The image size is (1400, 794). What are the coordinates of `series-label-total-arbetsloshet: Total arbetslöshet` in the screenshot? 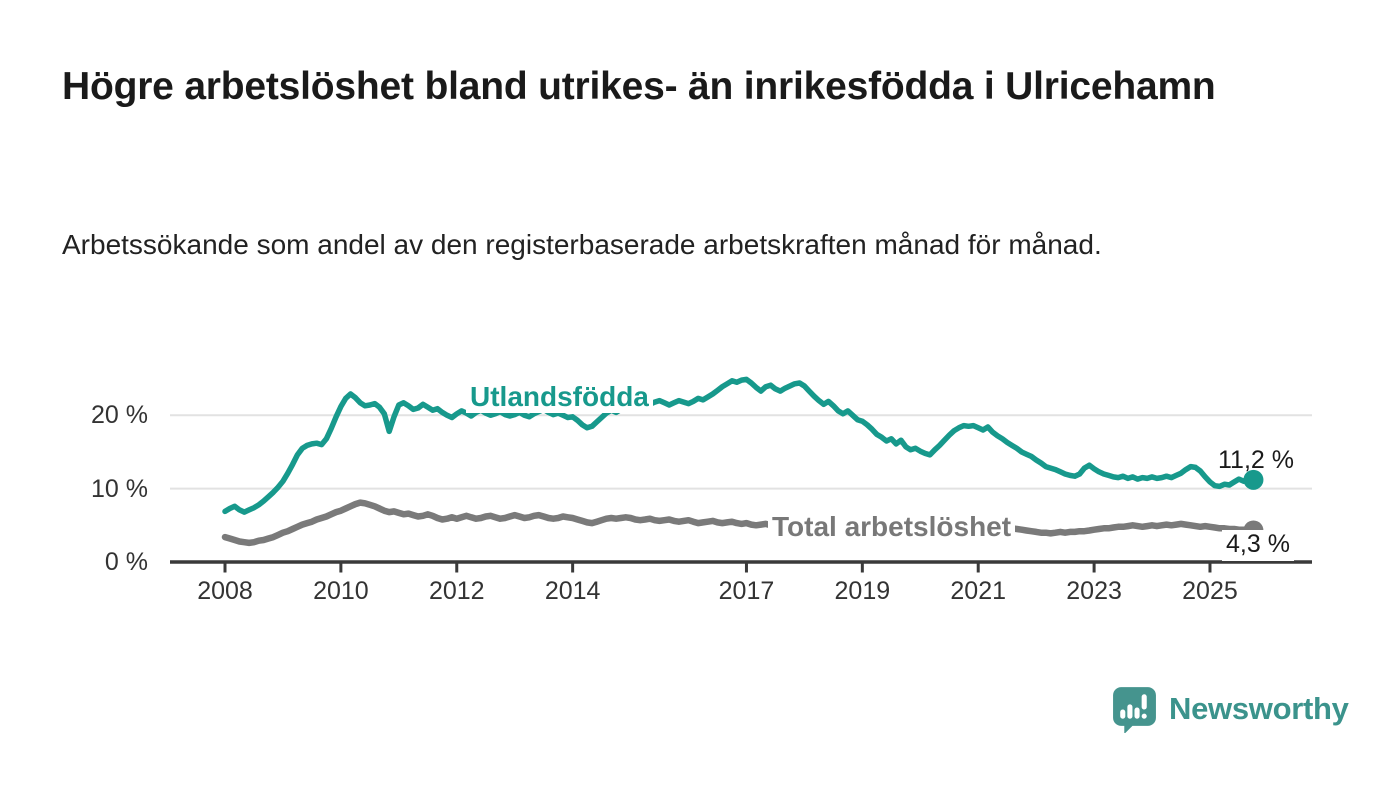 It's located at (892, 527).